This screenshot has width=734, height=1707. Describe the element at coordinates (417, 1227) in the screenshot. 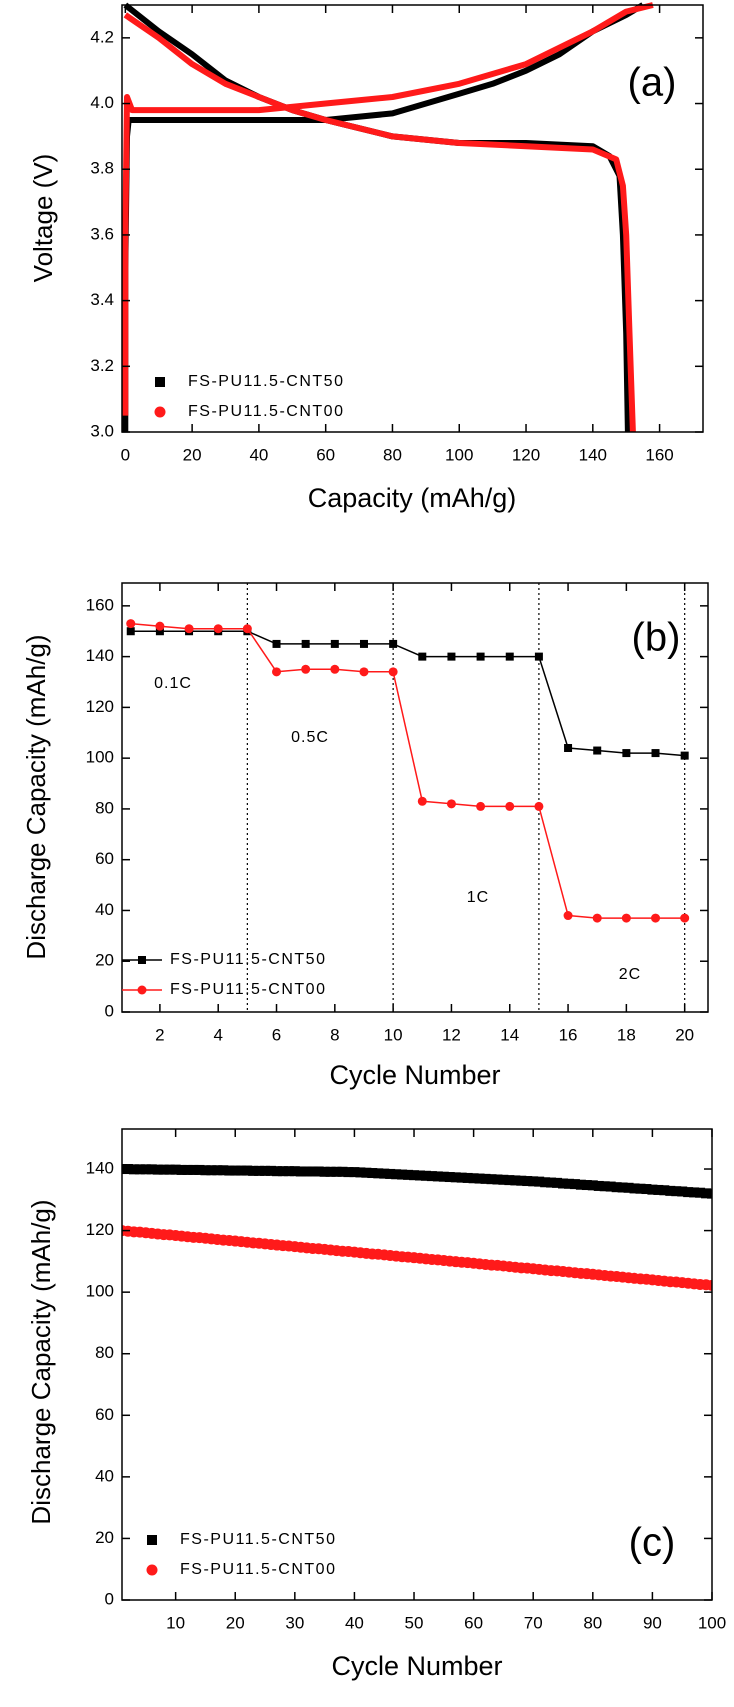

I see `plot-area` at that location.